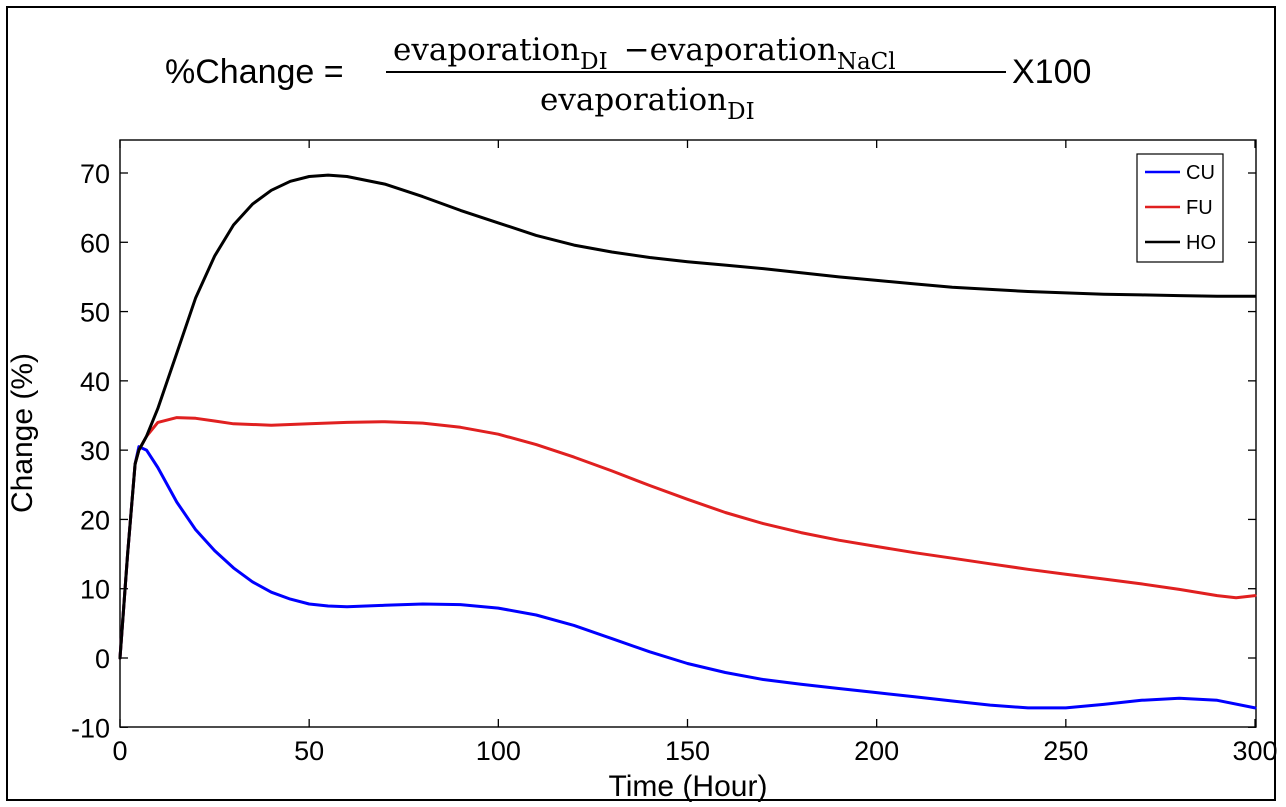  Describe the element at coordinates (1065, 751) in the screenshot. I see `x-tick-label: 250` at that location.